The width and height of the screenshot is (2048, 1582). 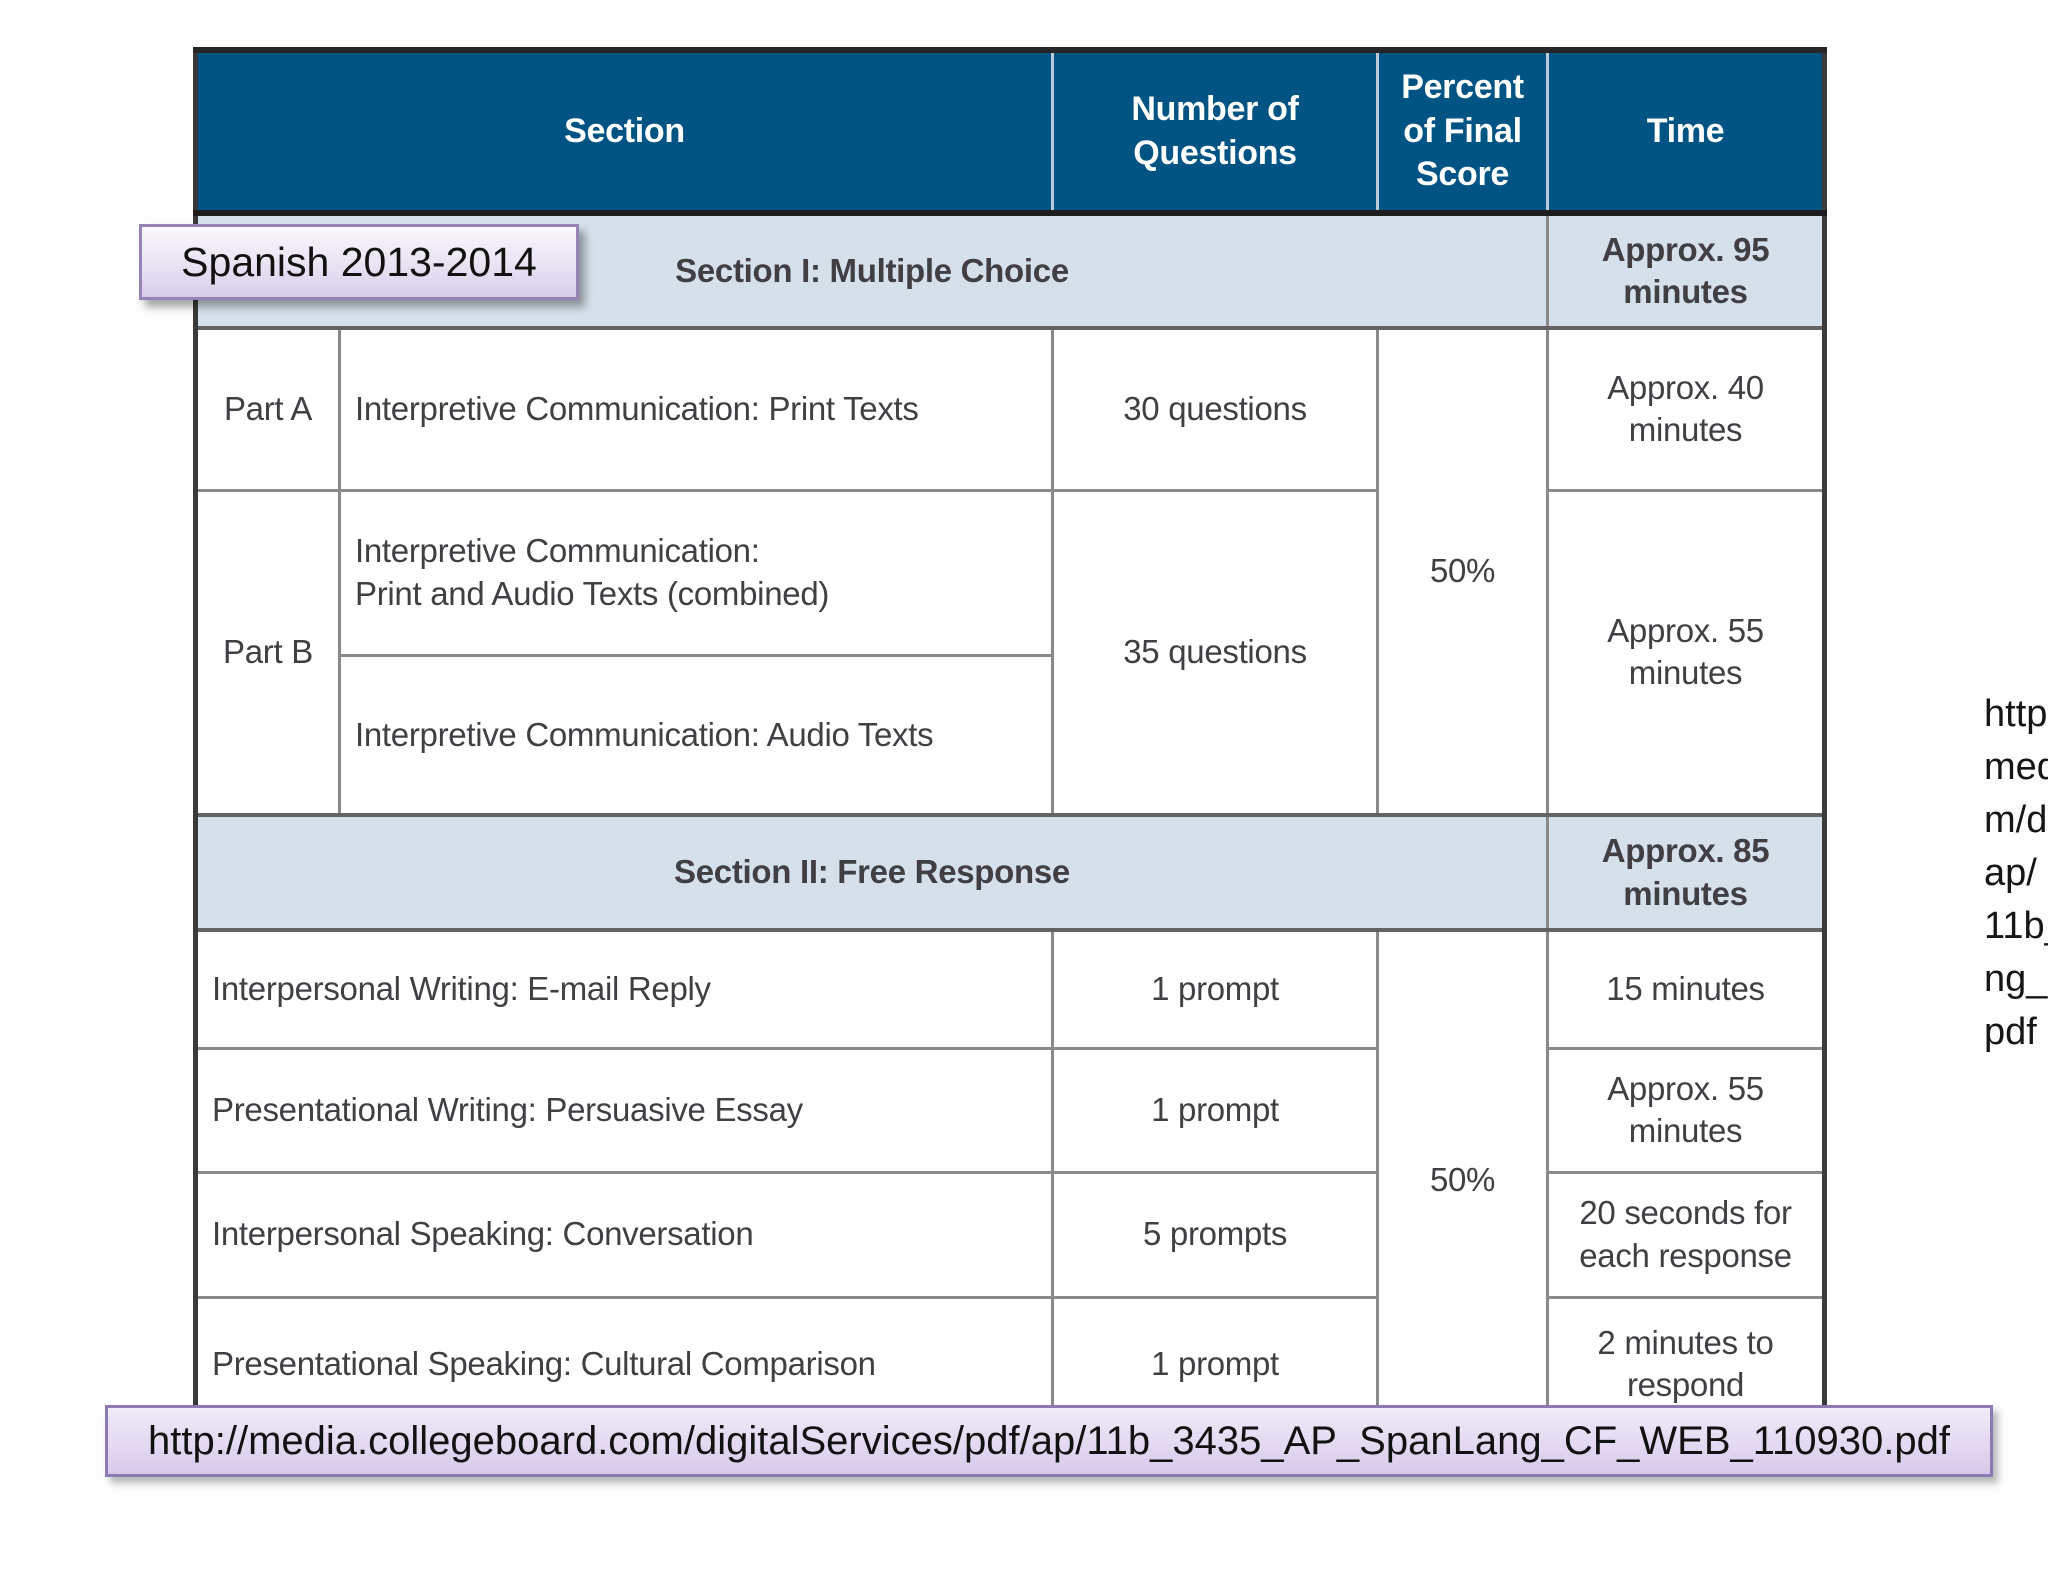 What do you see at coordinates (1686, 270) in the screenshot?
I see `section1-time: Approx. 95 minutes` at bounding box center [1686, 270].